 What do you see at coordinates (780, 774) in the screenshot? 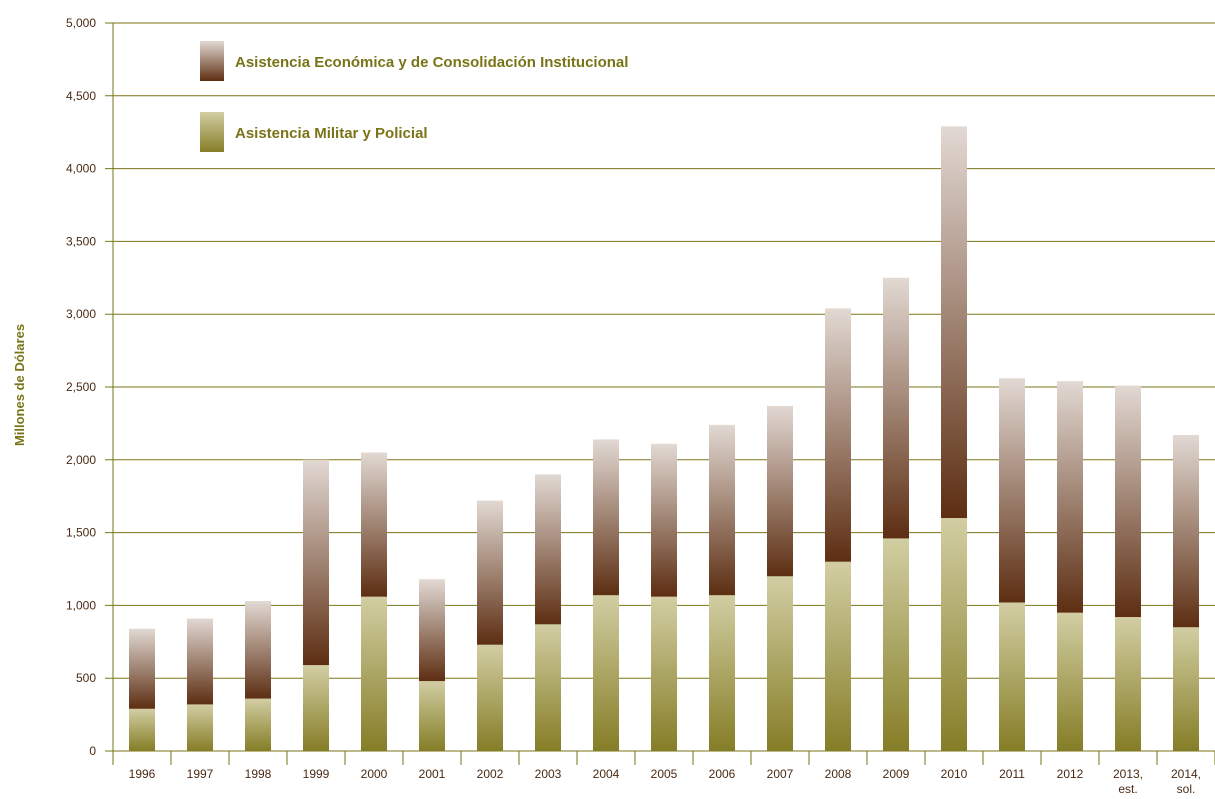
I see `x-tick-label: 2007` at bounding box center [780, 774].